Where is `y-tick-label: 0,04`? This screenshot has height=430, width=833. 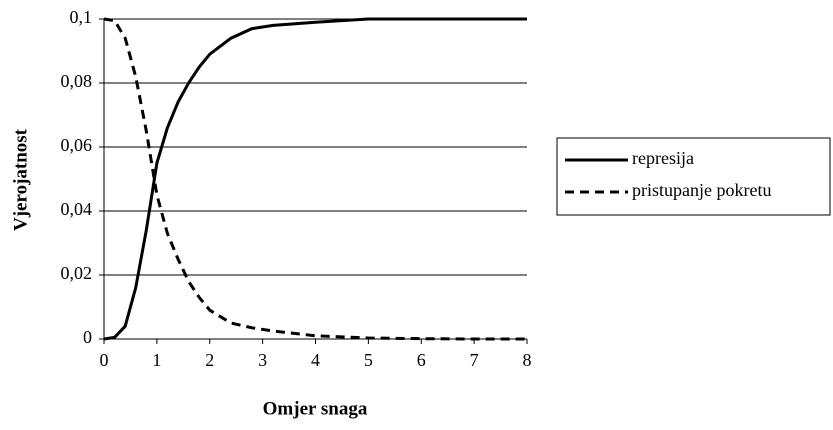 y-tick-label: 0,04 is located at coordinates (77, 209).